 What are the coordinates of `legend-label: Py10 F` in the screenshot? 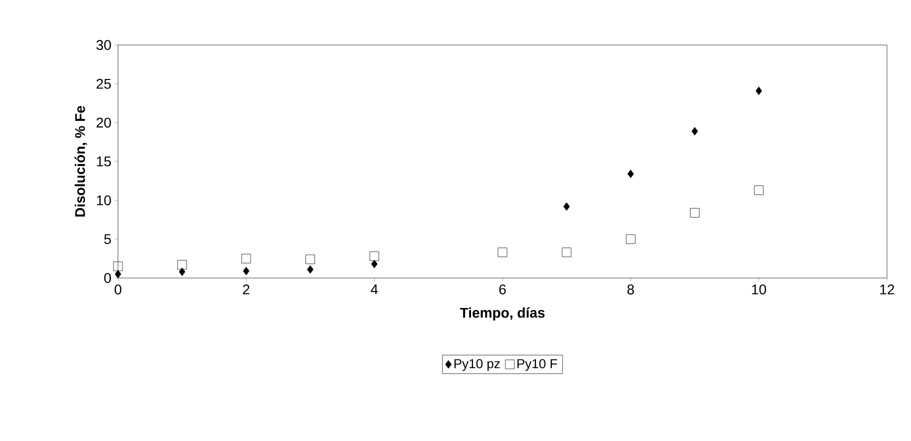 It's located at (537, 365).